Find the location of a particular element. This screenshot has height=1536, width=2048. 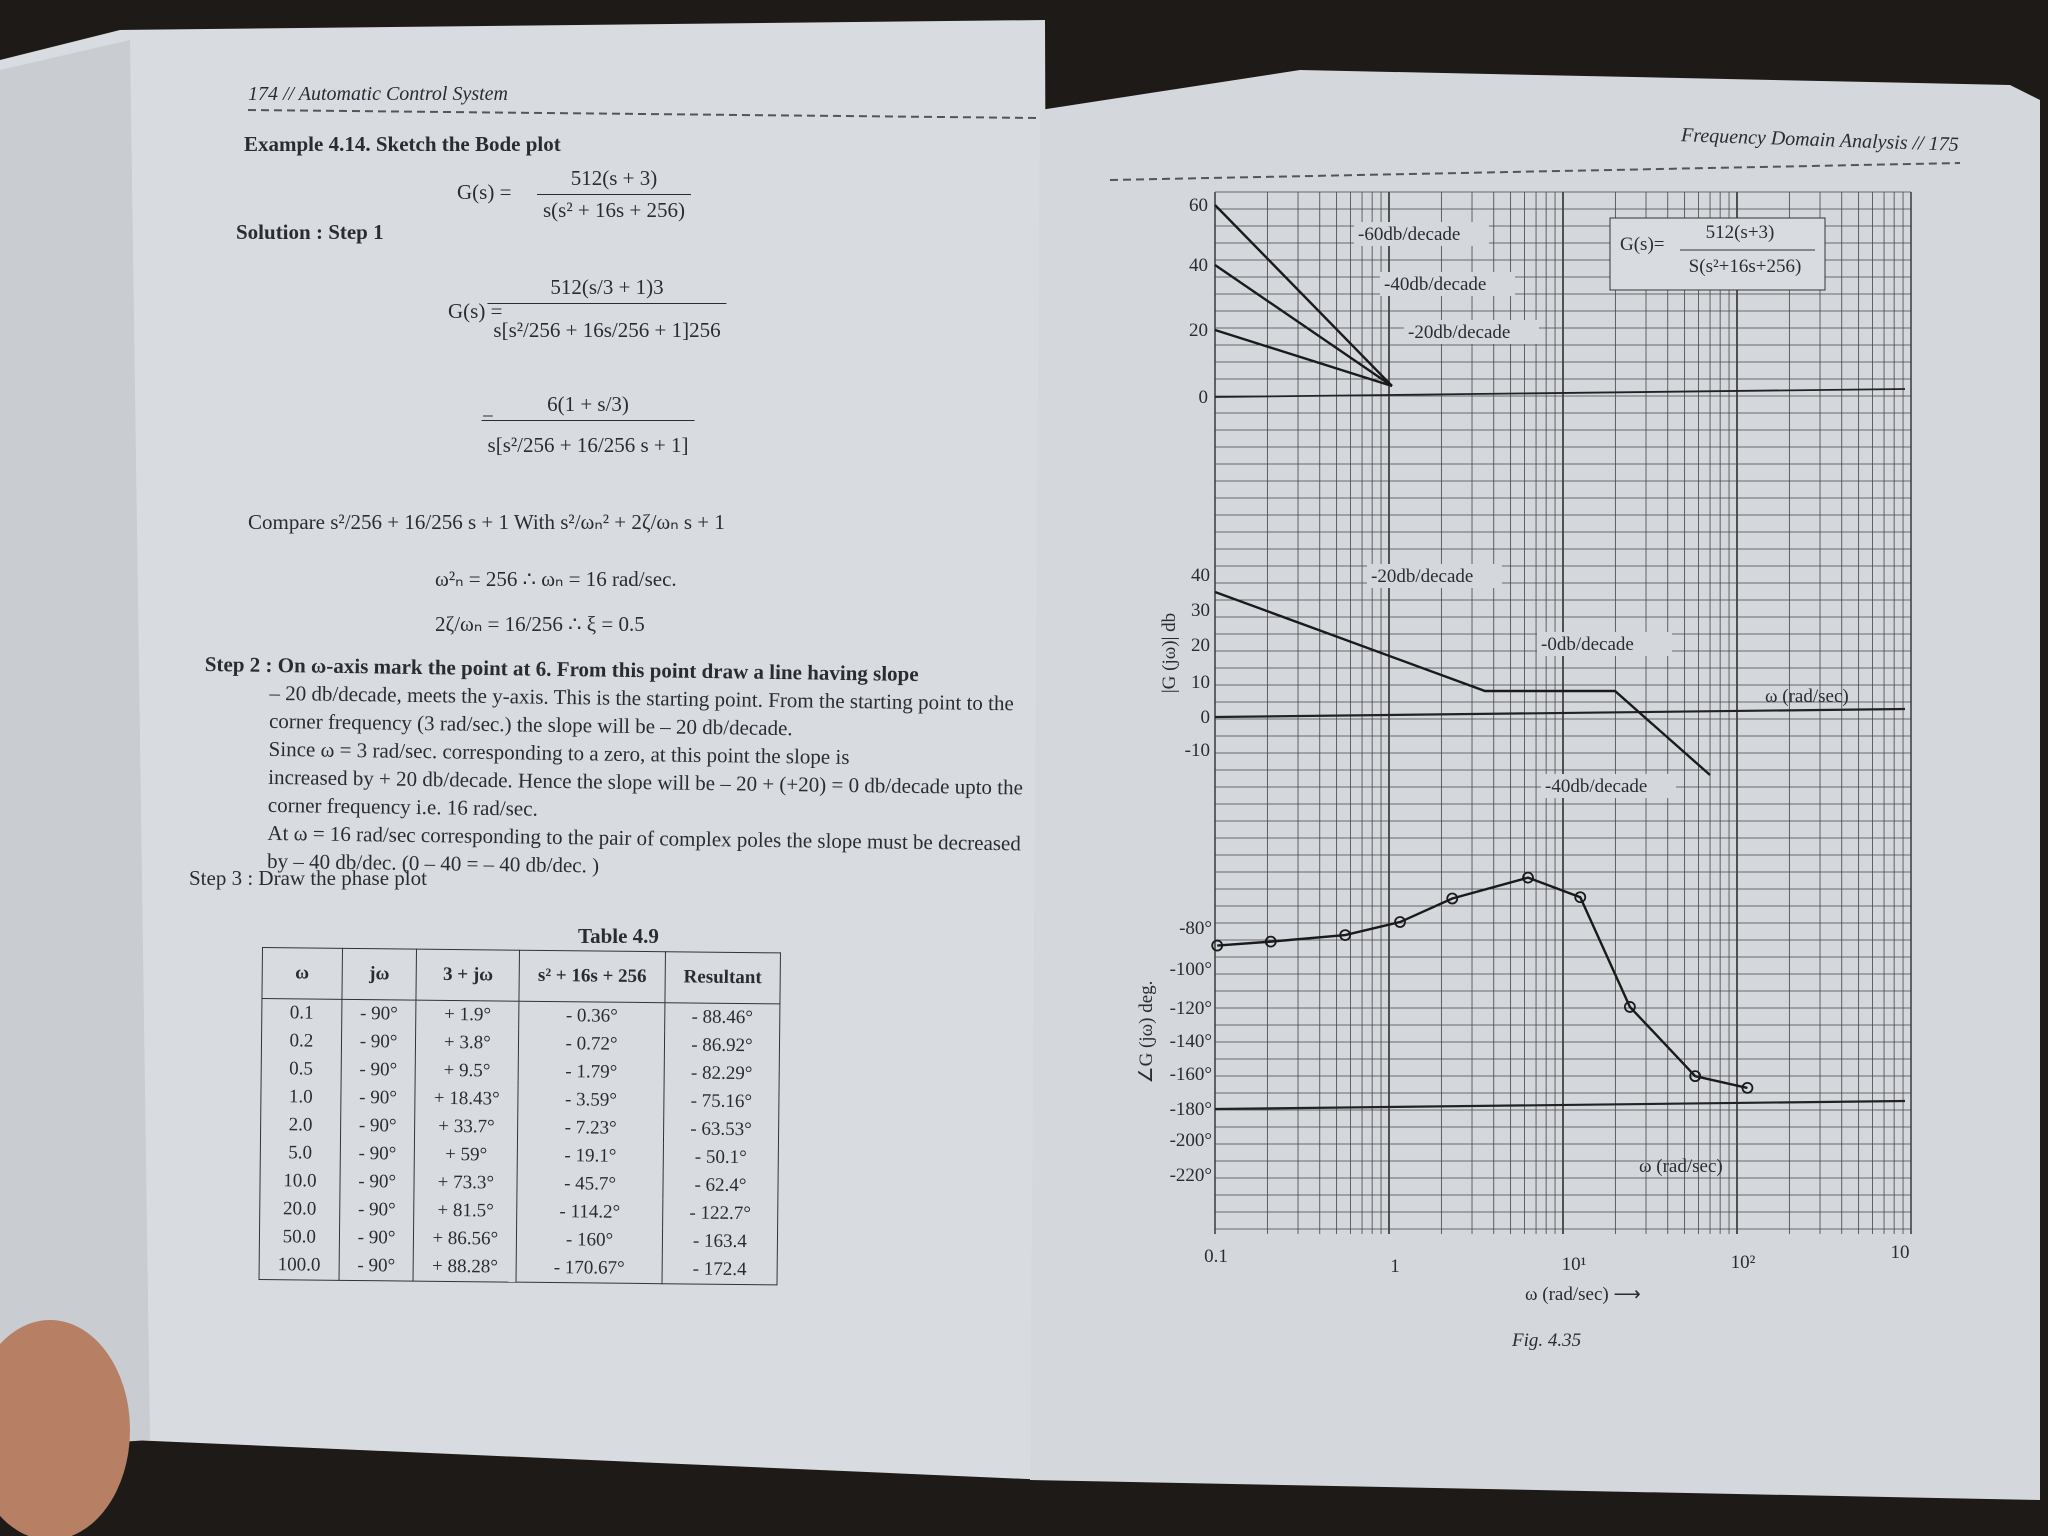

table-cell: 100.0 is located at coordinates (299, 1265).